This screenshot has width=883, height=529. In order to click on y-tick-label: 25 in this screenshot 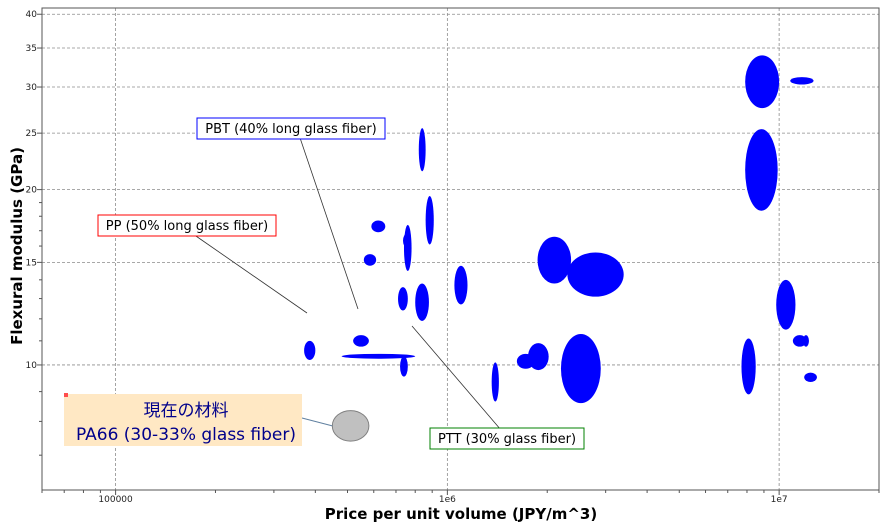, I will do `click(31, 134)`.